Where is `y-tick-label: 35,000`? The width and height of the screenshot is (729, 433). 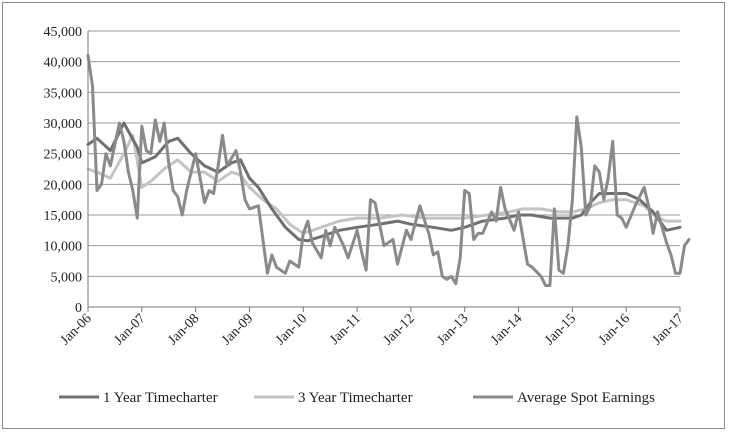 y-tick-label: 35,000 is located at coordinates (63, 93).